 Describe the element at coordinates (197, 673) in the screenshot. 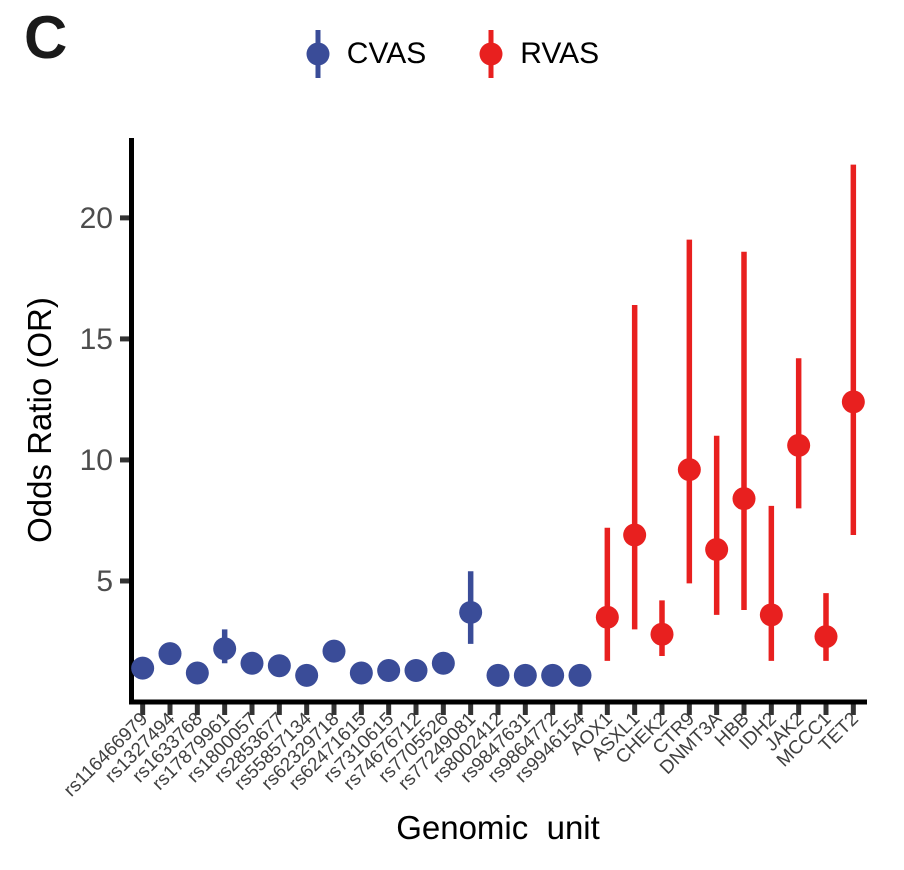

I see `data-point-rs1633768` at that location.